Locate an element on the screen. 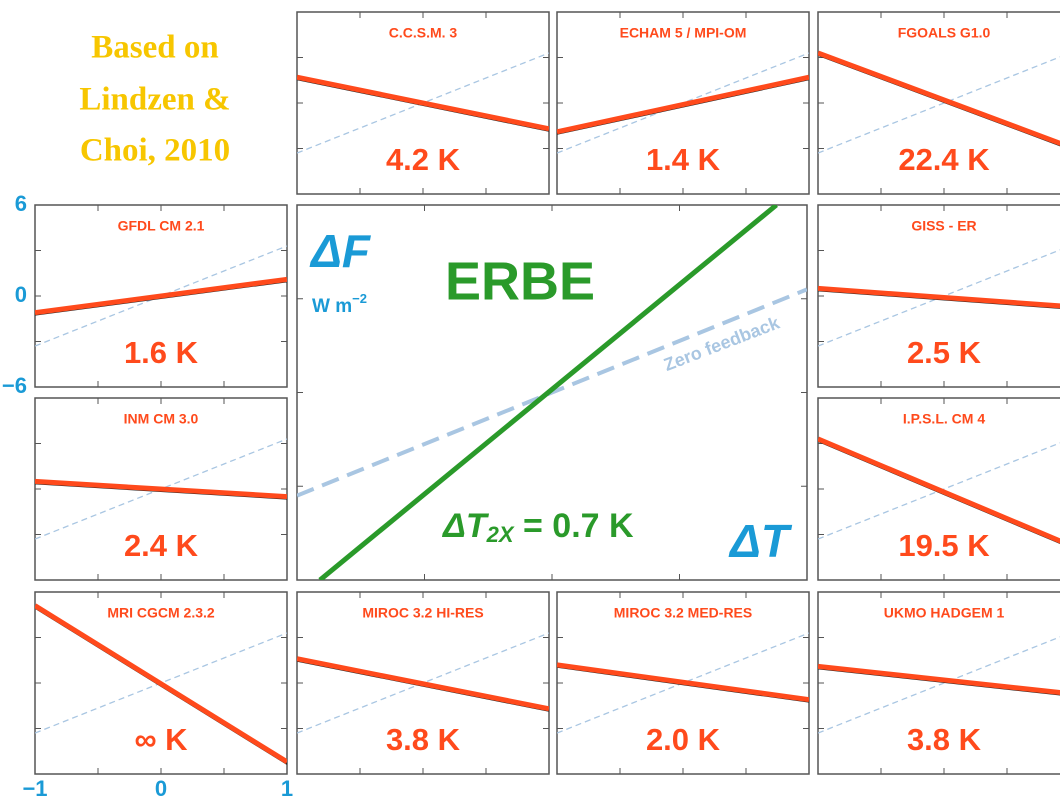 Image resolution: width=1060 pixels, height=804 pixels. x-tick-label: 0 is located at coordinates (161, 788).